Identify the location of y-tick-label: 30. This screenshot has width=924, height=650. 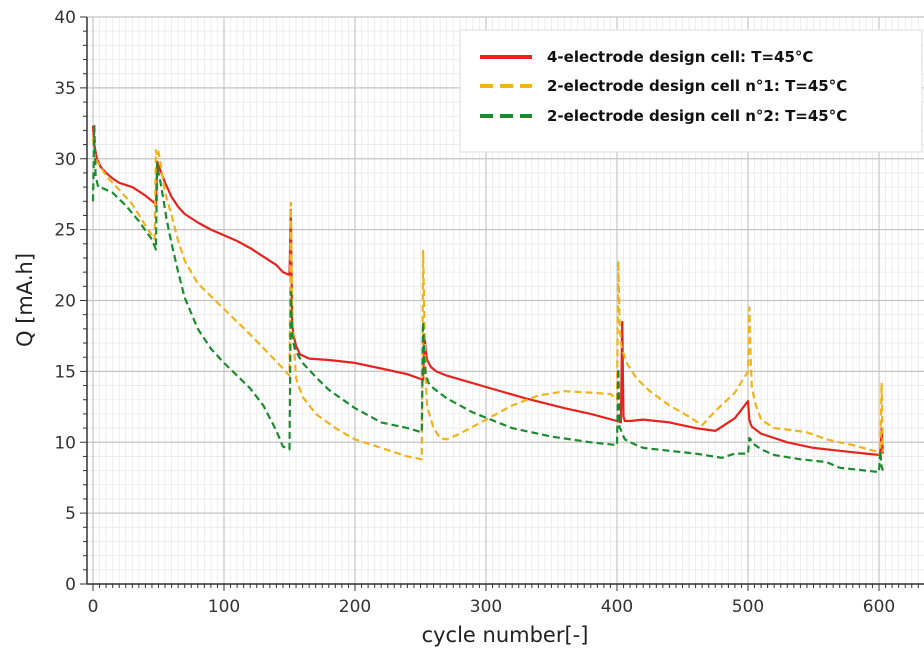
(65, 160).